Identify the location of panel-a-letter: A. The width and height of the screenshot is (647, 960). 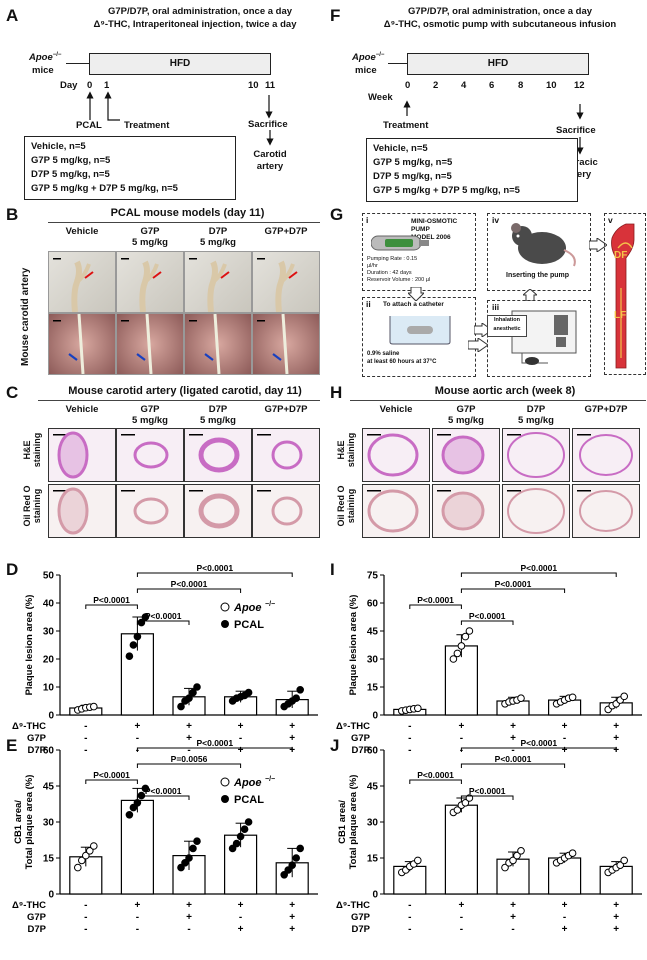
(12, 15).